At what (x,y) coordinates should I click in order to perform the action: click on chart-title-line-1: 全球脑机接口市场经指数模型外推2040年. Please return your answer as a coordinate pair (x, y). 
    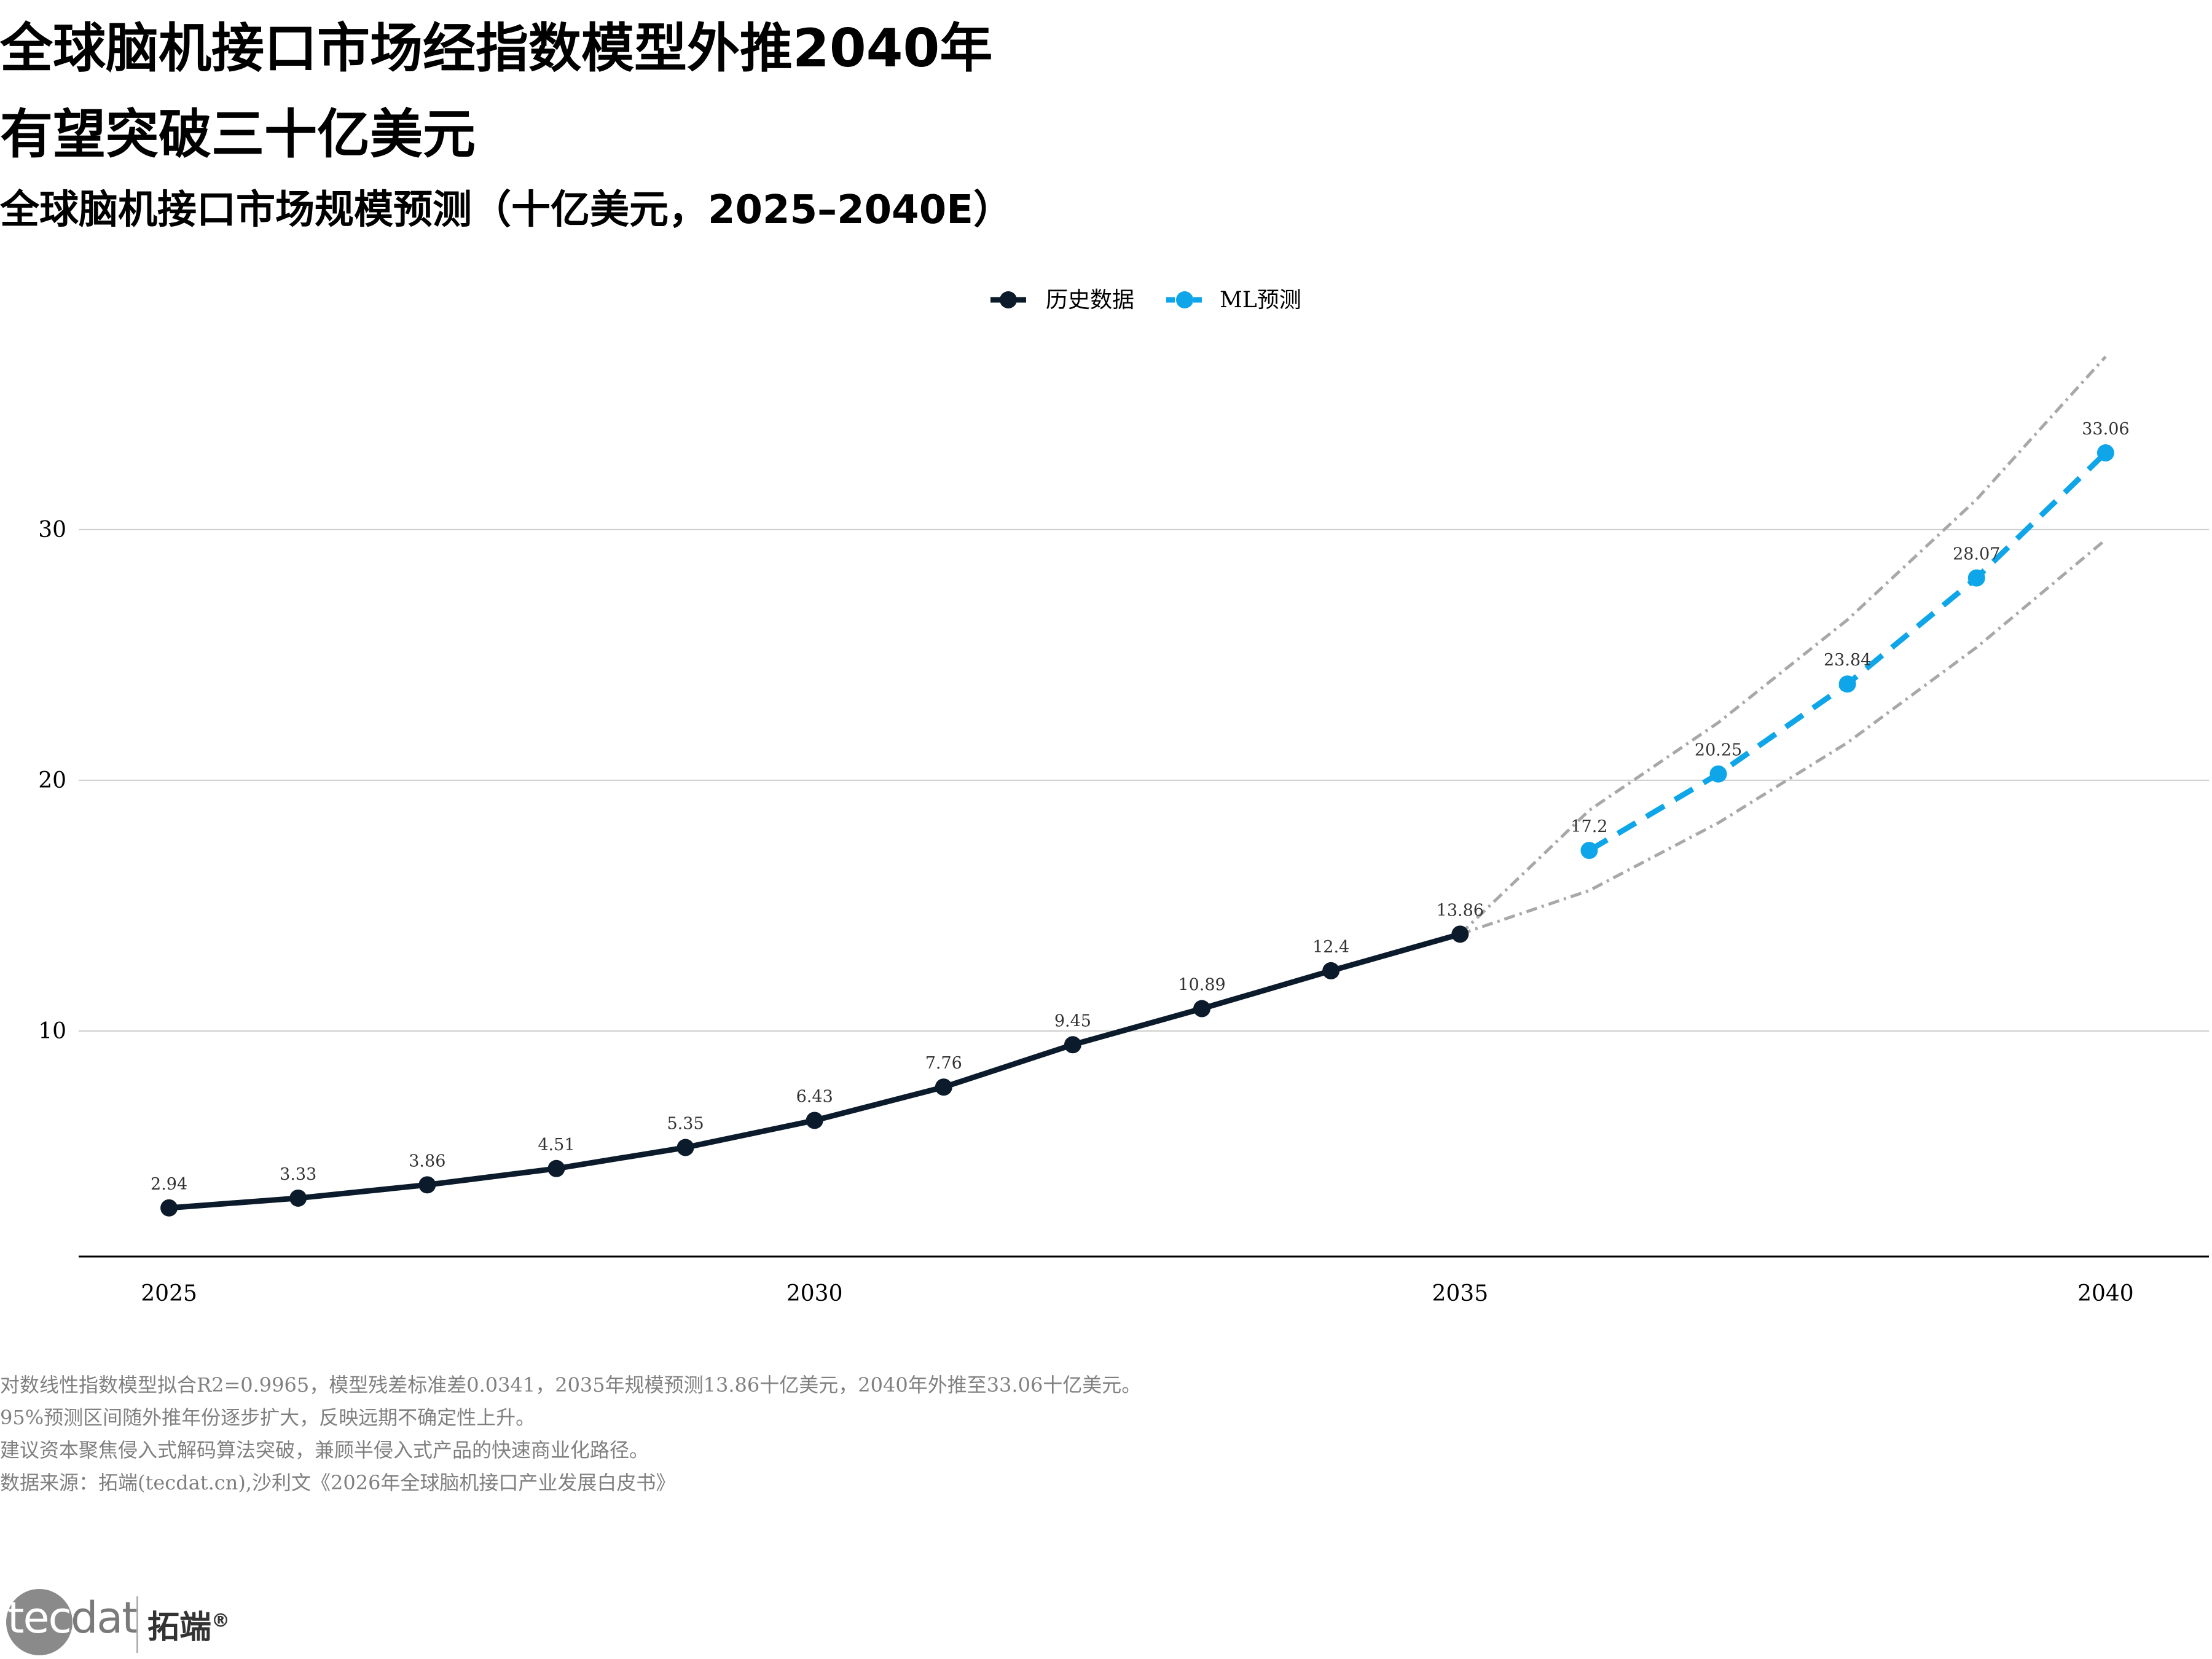
    Looking at the image, I should click on (496, 48).